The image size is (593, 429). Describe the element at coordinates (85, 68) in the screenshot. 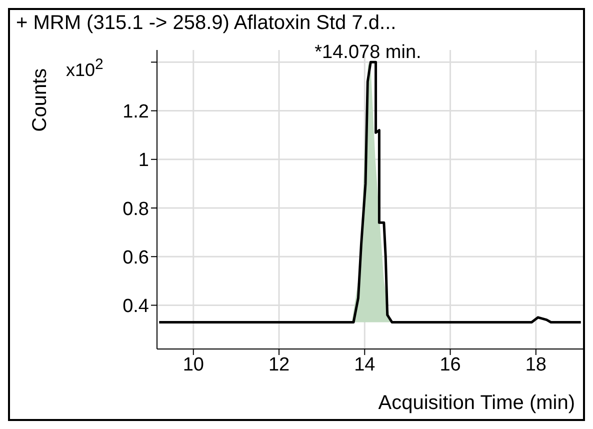

I see `text: x10$^{2}$` at that location.